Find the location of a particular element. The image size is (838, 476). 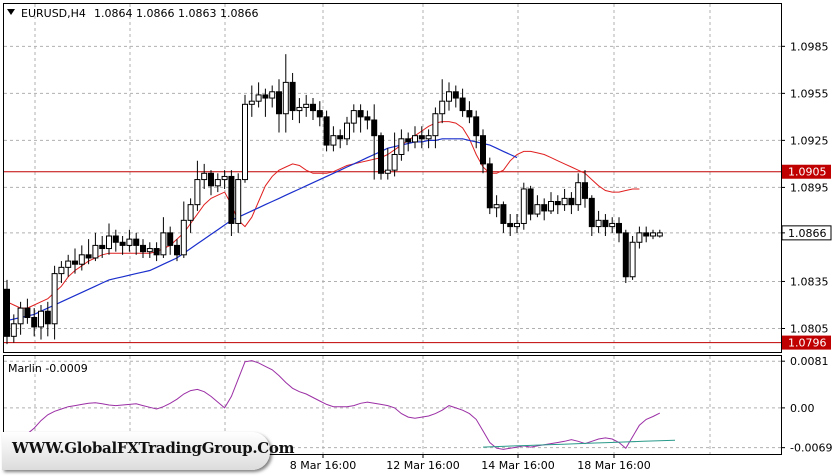

time-tick-label: 8 Mar 16:00 is located at coordinates (323, 465).